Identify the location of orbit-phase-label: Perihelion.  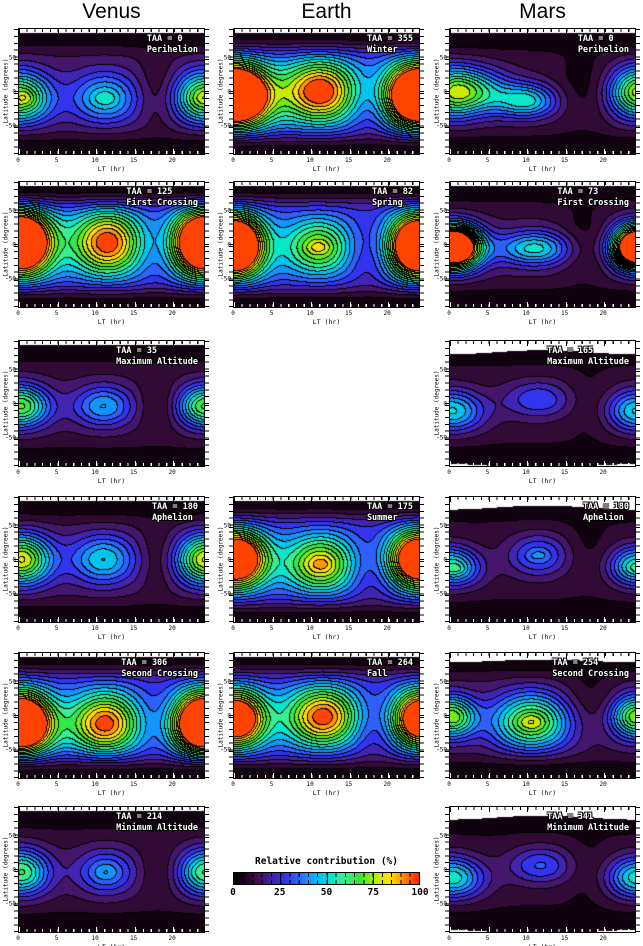
(603, 49).